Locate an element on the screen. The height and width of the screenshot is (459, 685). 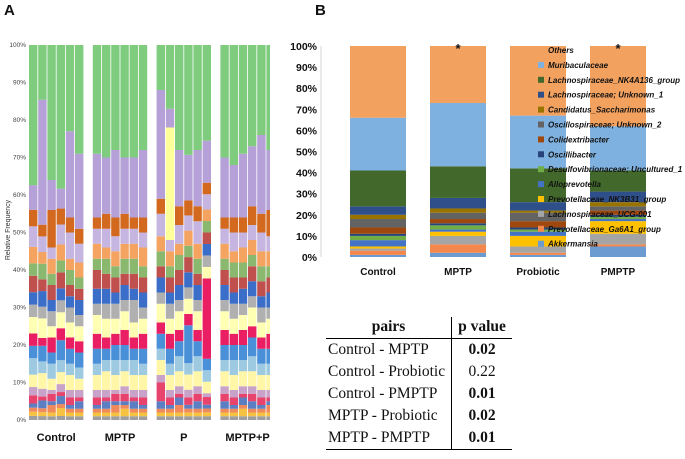
pair-cell: MPTP - PMPTP is located at coordinates (389, 438).